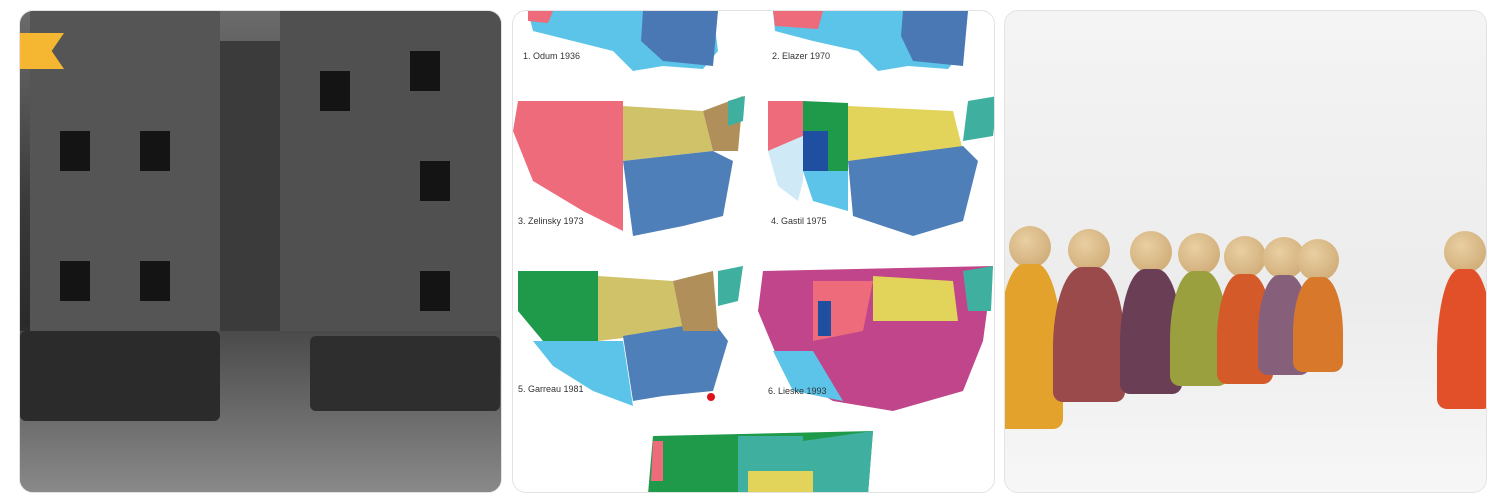  I want to click on building-right, so click(390, 181).